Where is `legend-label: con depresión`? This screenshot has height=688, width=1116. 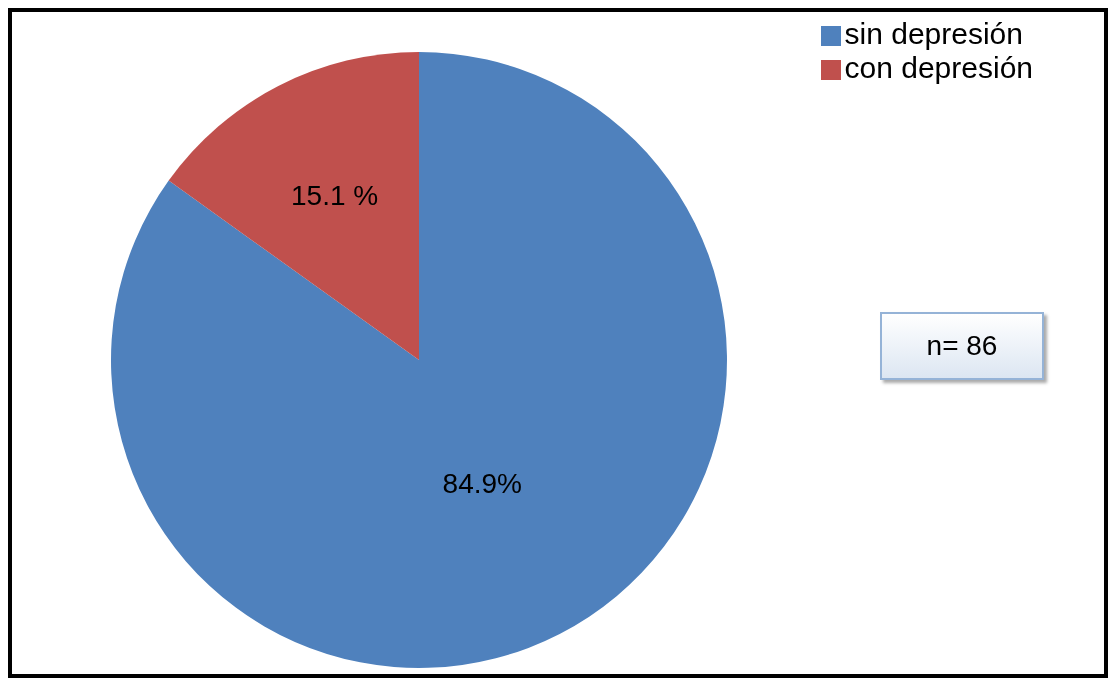 legend-label: con depresión is located at coordinates (938, 67).